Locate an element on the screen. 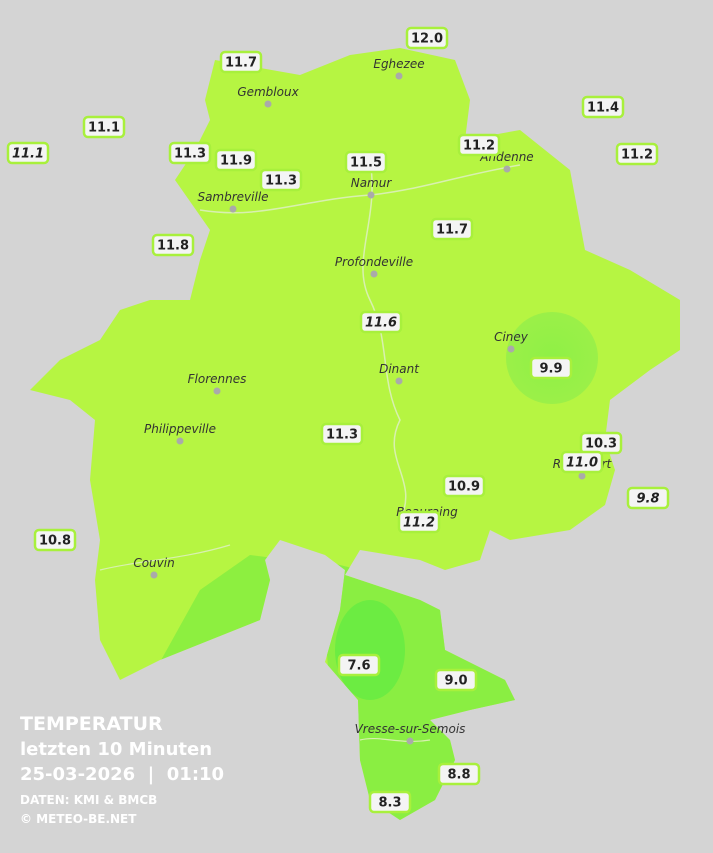 This screenshot has height=853, width=713. city-label: Namur is located at coordinates (372, 183).